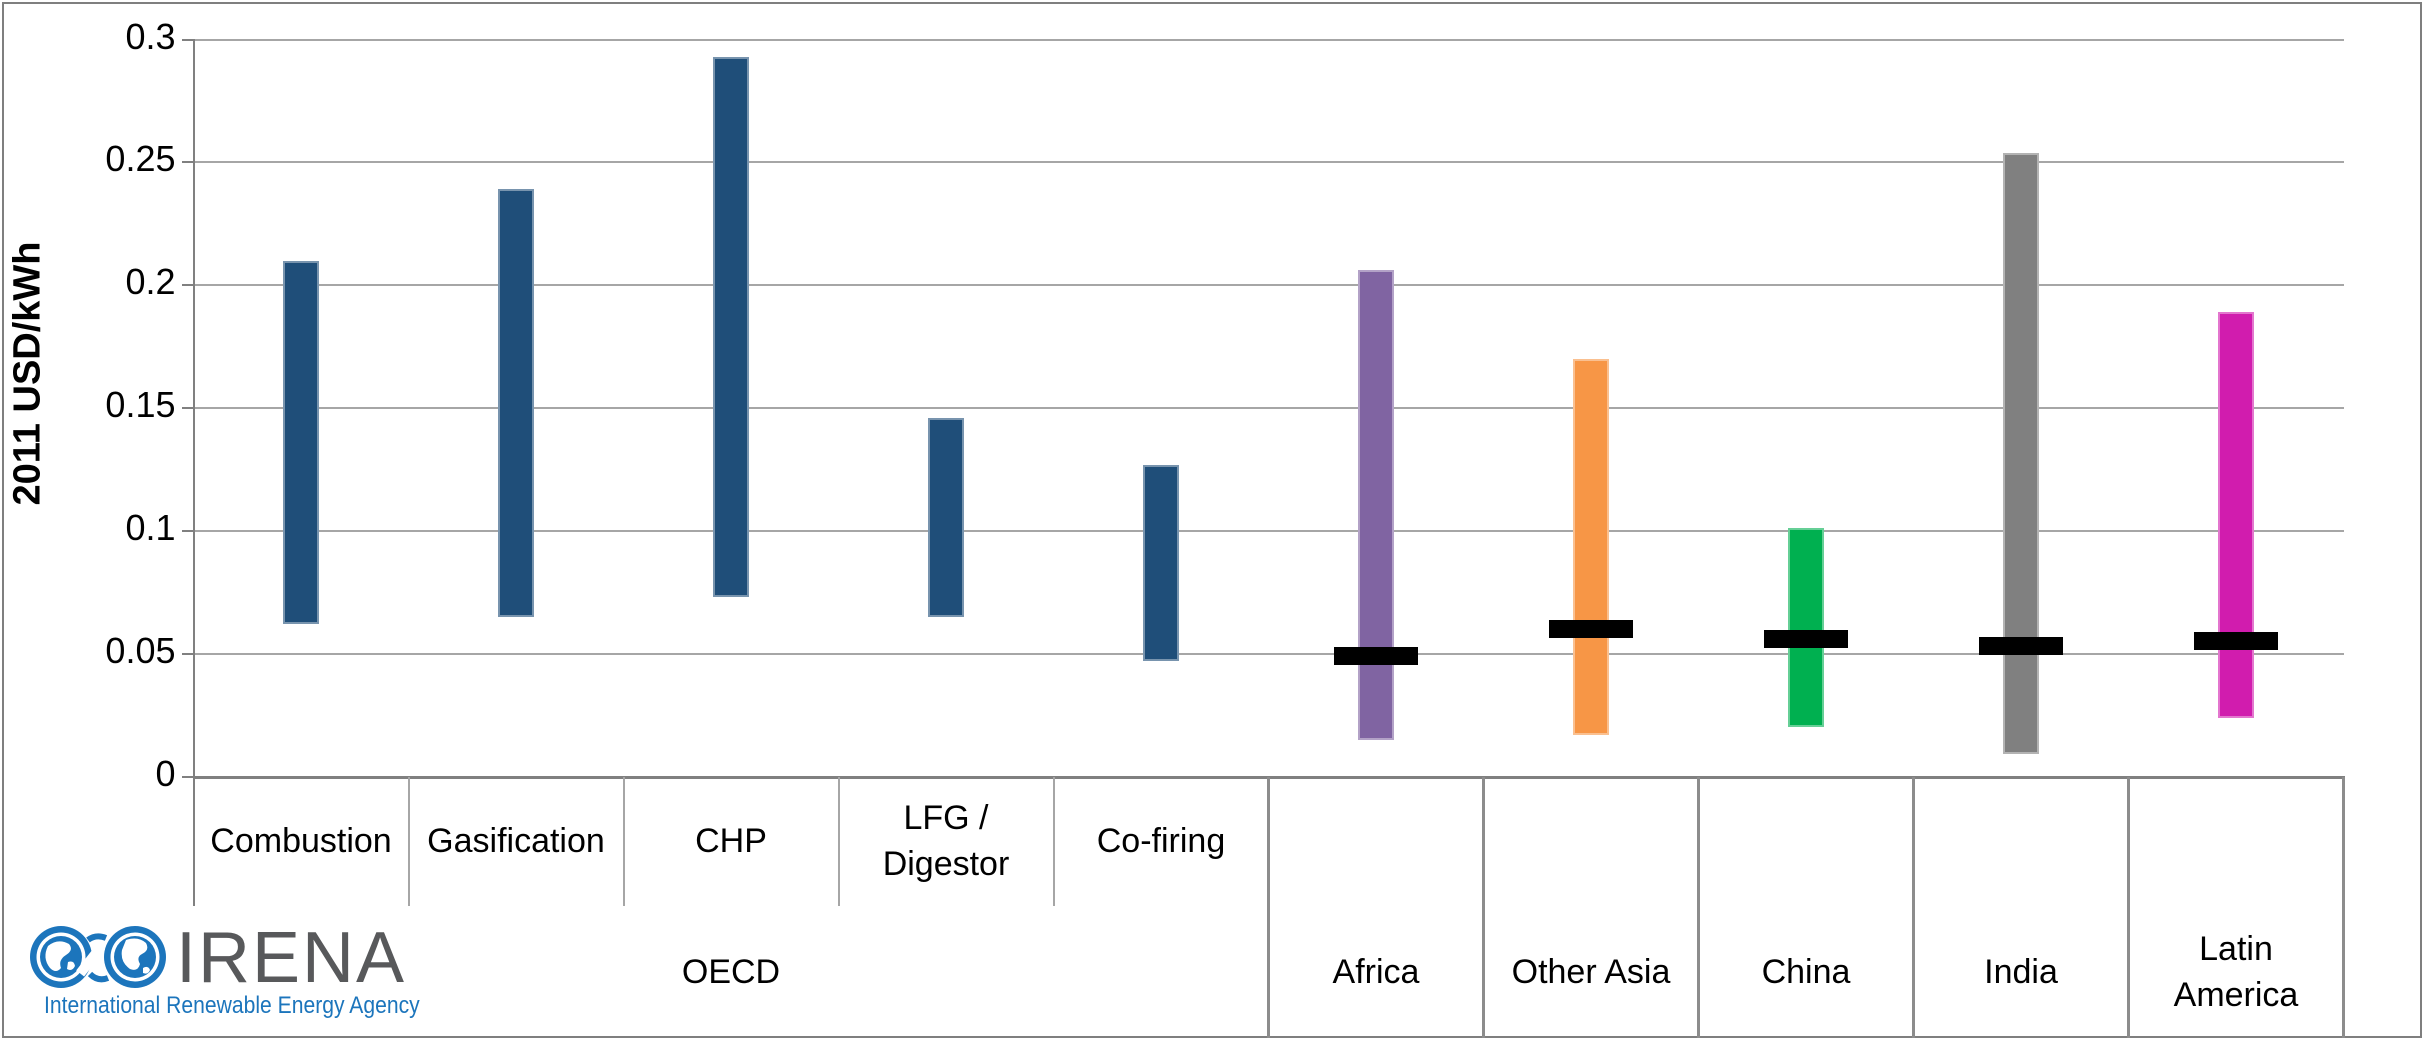  Describe the element at coordinates (150, 36) in the screenshot. I see `y-tick-label: 0.3` at that location.